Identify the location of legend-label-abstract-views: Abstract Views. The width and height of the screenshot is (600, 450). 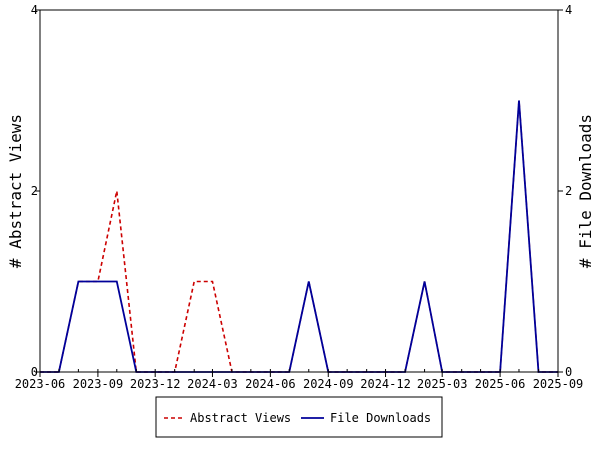
(240, 418).